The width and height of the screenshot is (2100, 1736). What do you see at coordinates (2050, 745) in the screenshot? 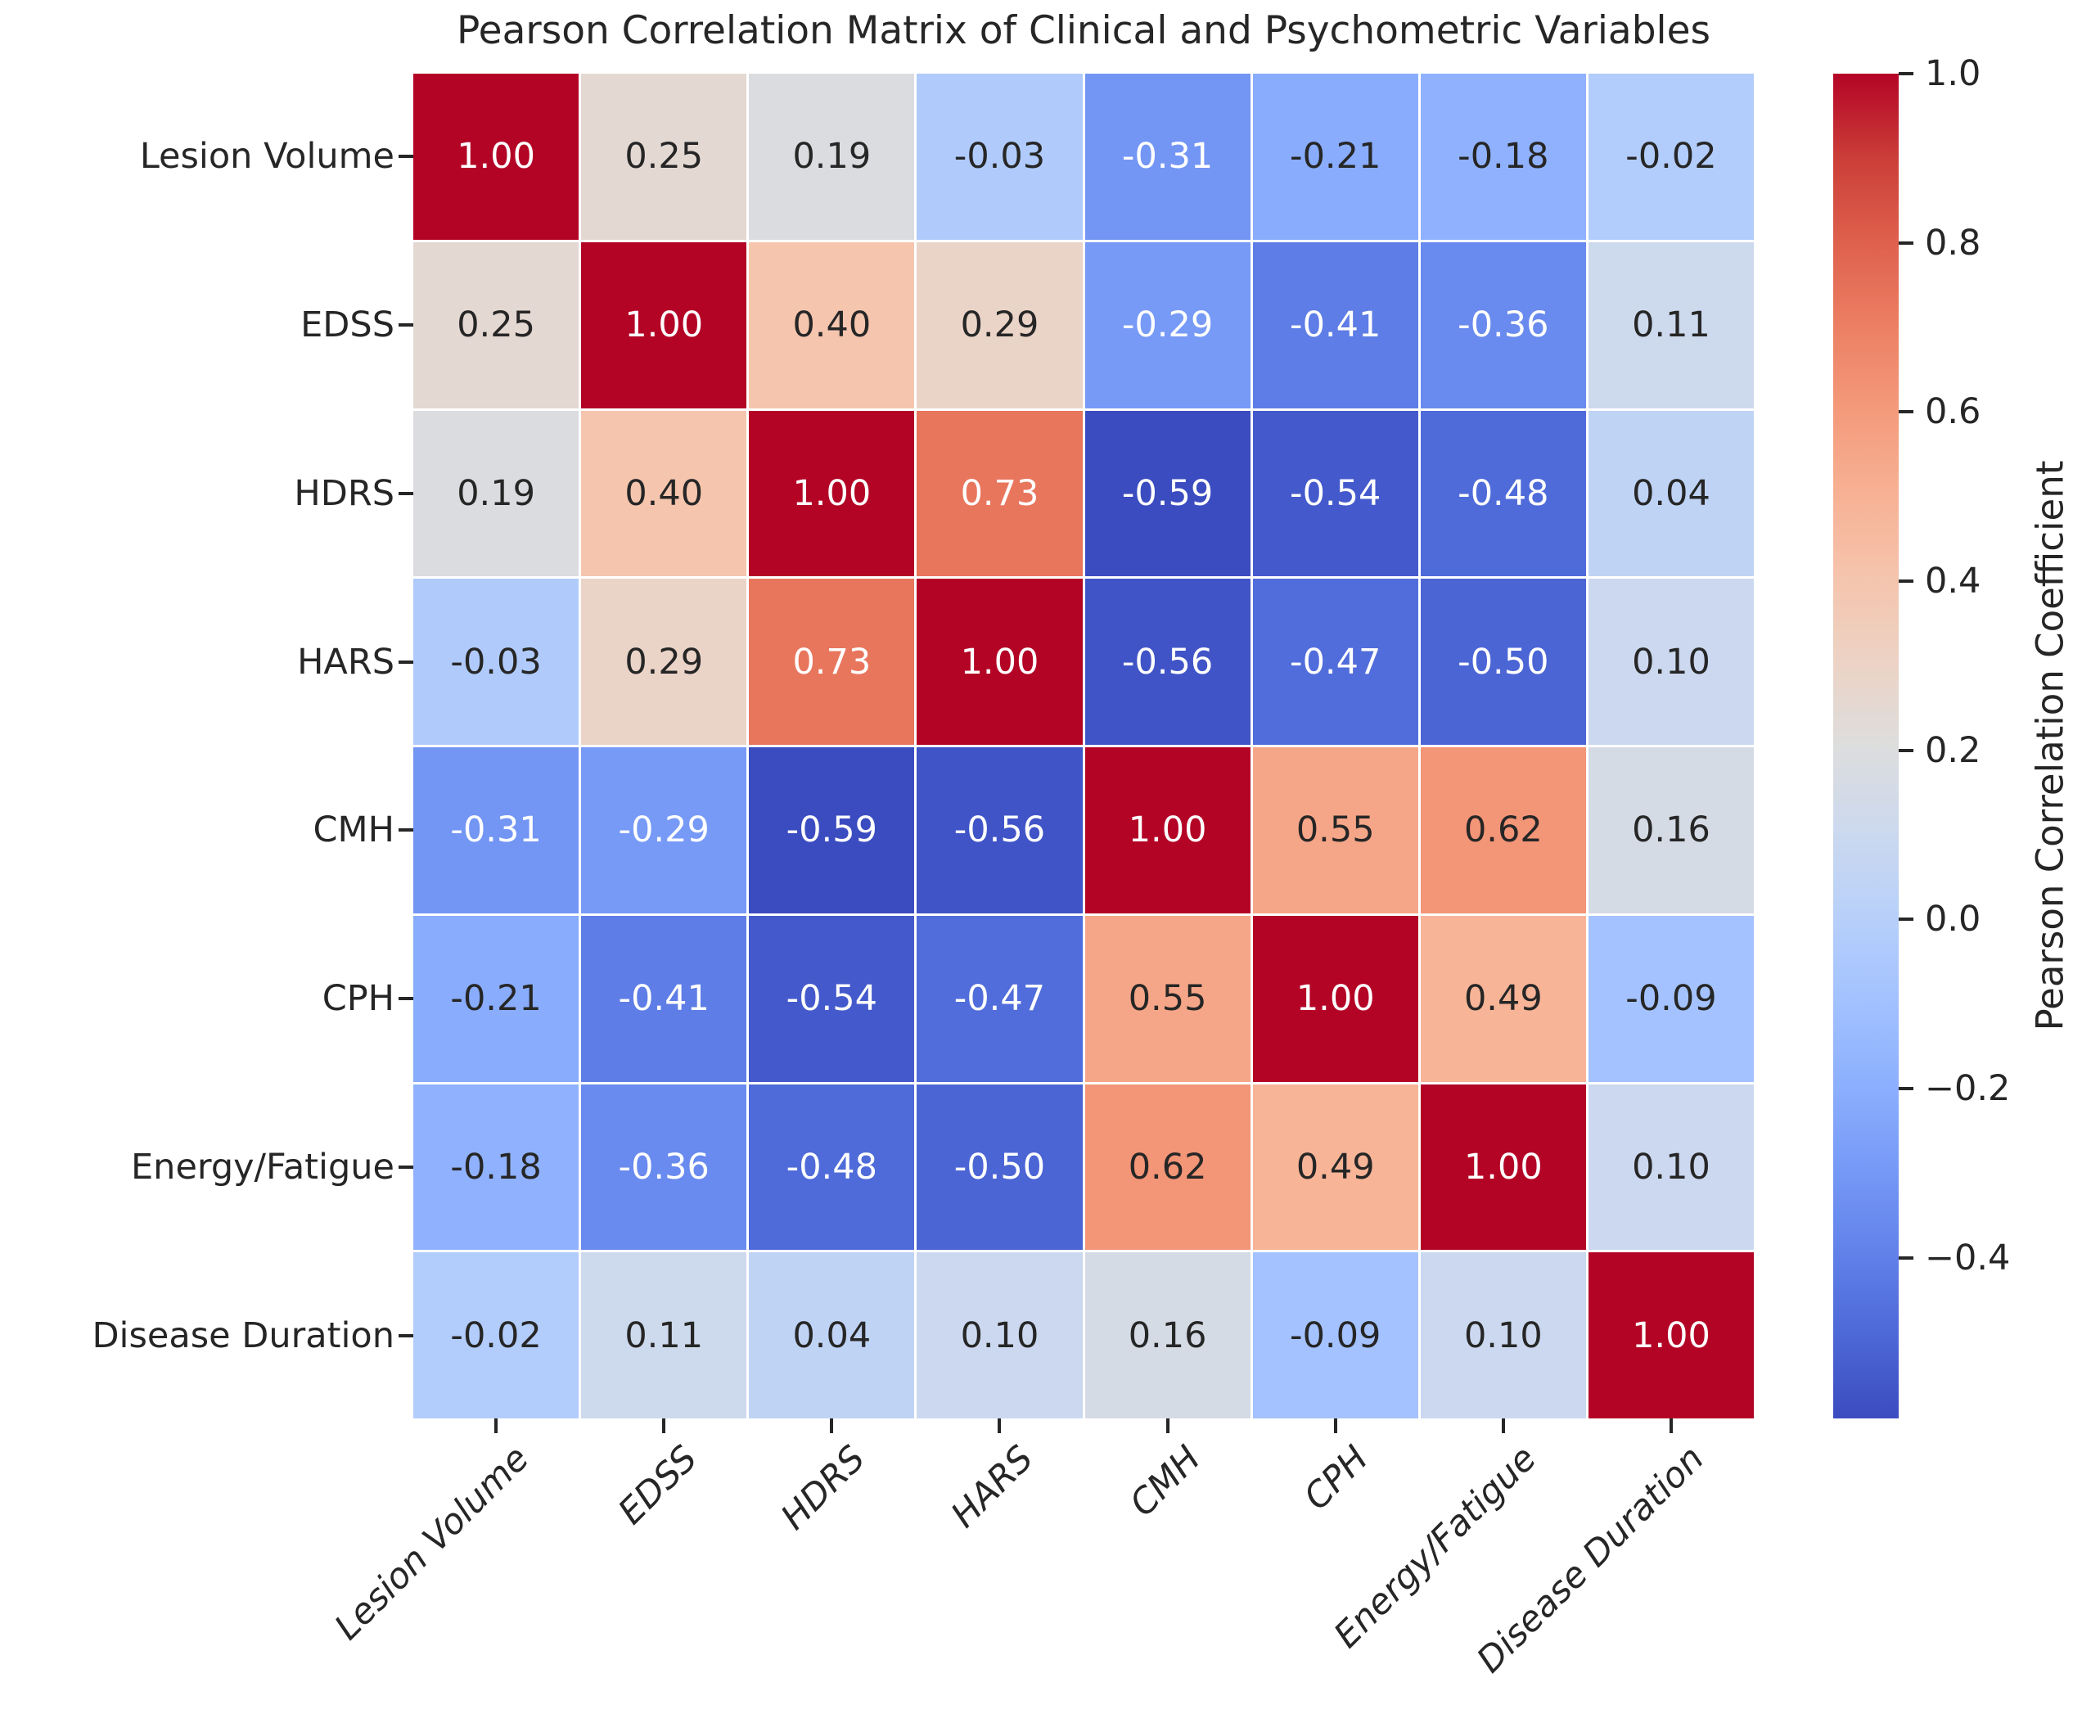
I see `colorbar-axis-label: Pearson Correlation Coefficient` at bounding box center [2050, 745].